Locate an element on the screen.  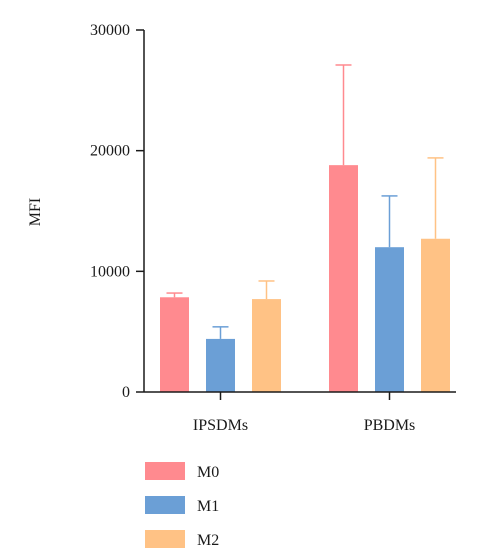
y-axis-title: MFI is located at coordinates (35, 212).